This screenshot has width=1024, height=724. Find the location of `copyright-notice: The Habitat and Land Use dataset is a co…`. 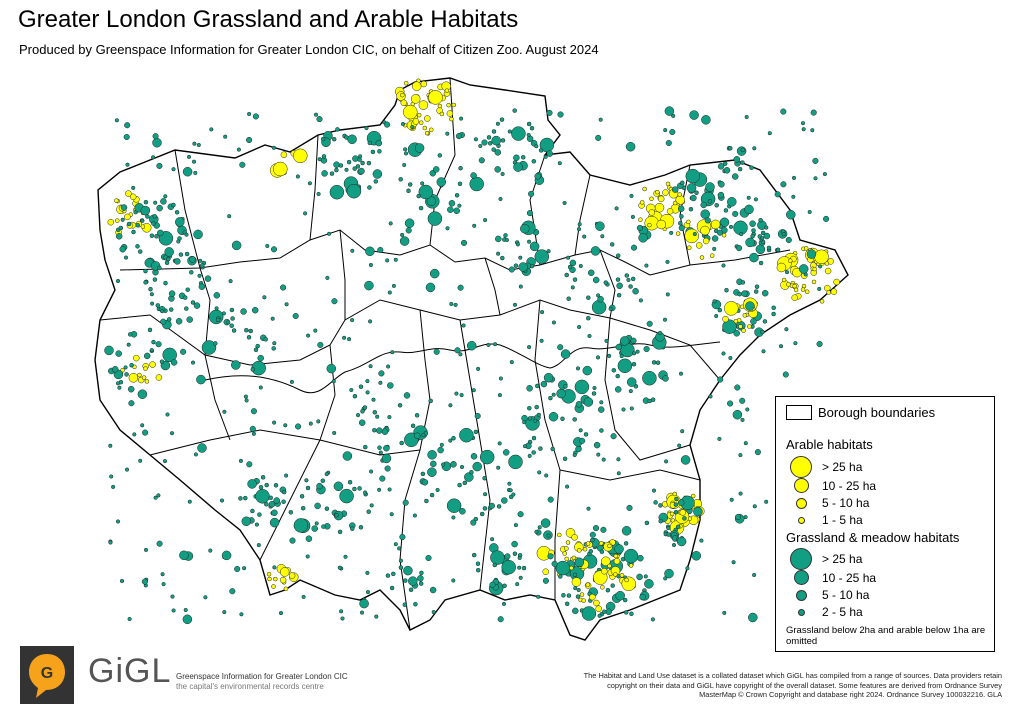

copyright-notice: The Habitat and Land Use dataset is a co… is located at coordinates (792, 685).